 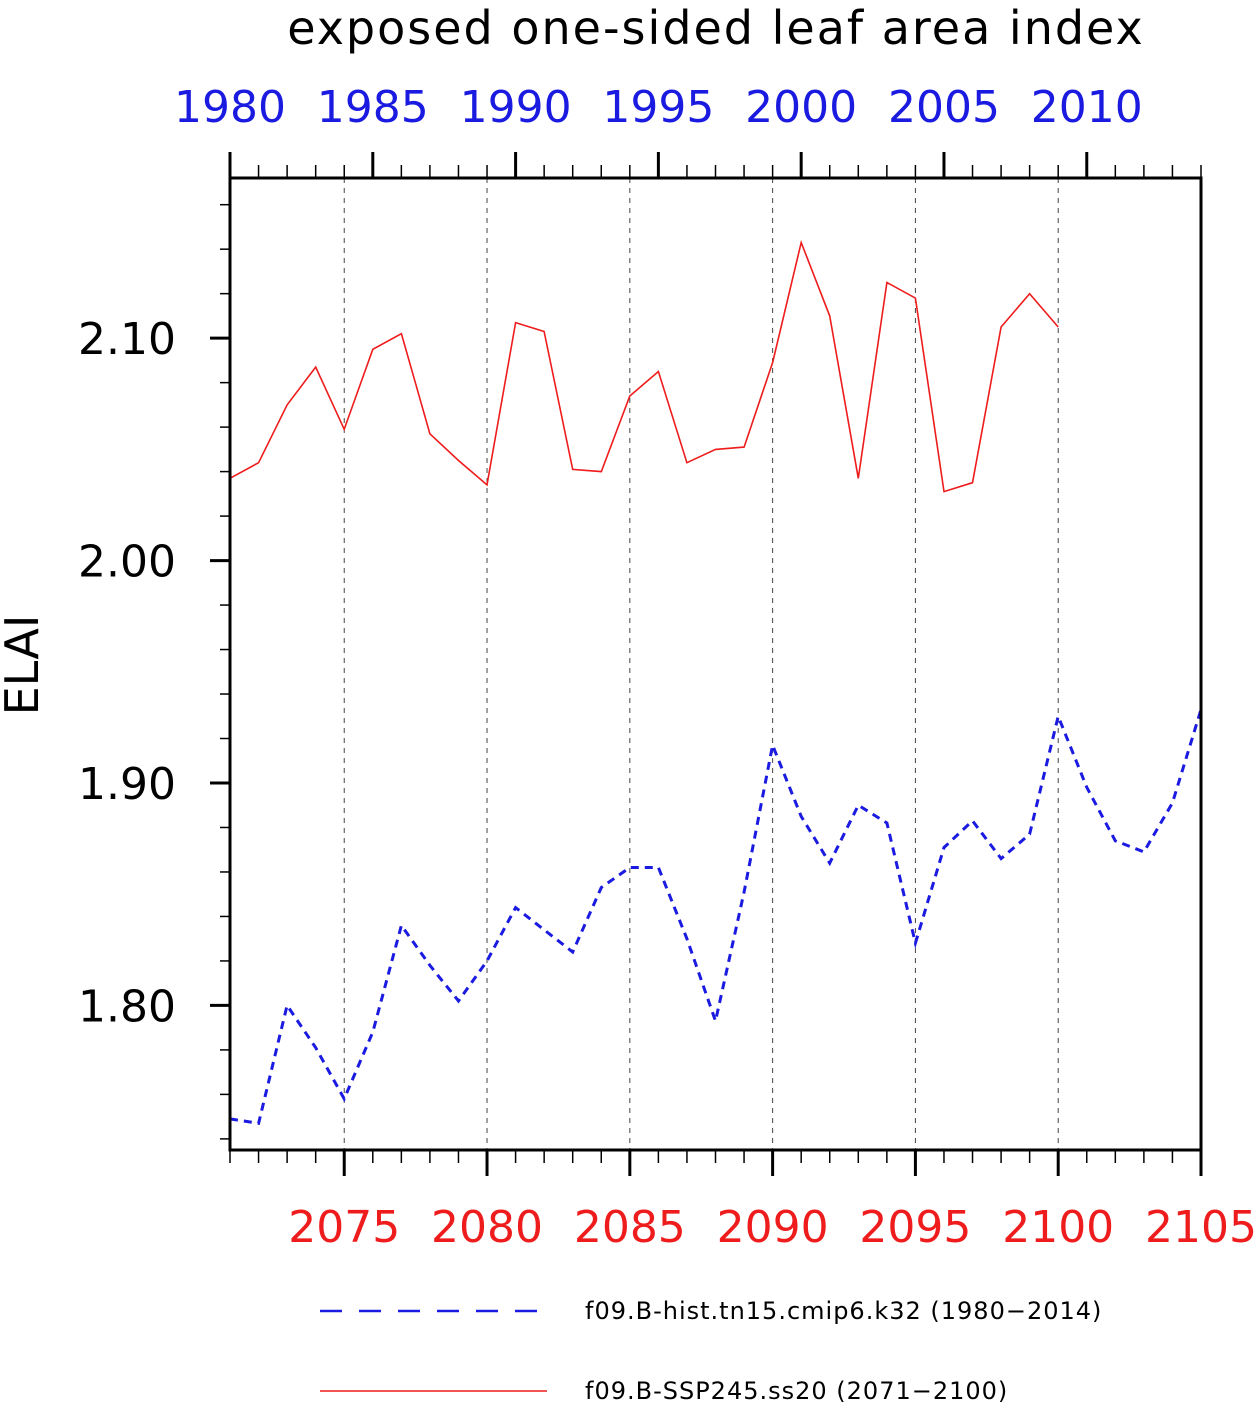 What do you see at coordinates (127, 784) in the screenshot?
I see `y-tick-label-1.90: 1.90` at bounding box center [127, 784].